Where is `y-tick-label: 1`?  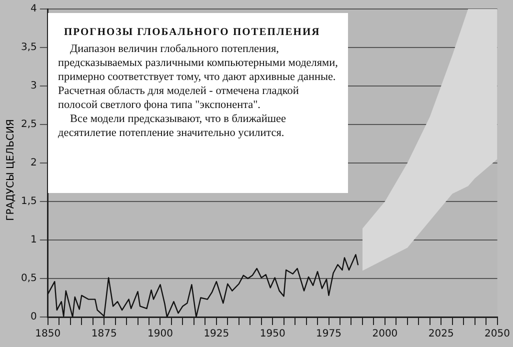
y-tick-label: 1 is located at coordinates (33, 240).